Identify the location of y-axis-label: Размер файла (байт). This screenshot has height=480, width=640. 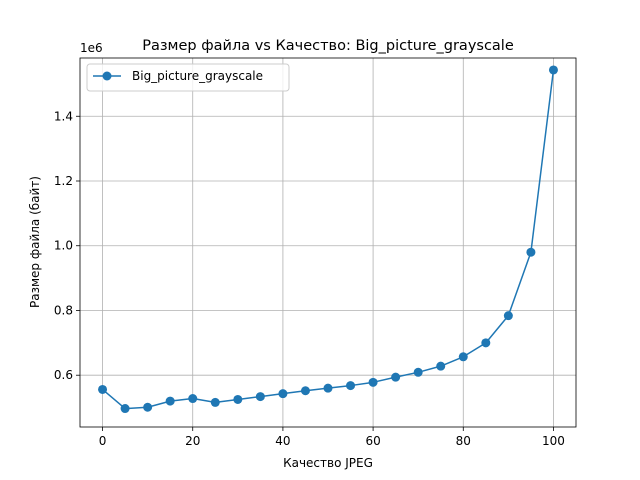
(35, 242).